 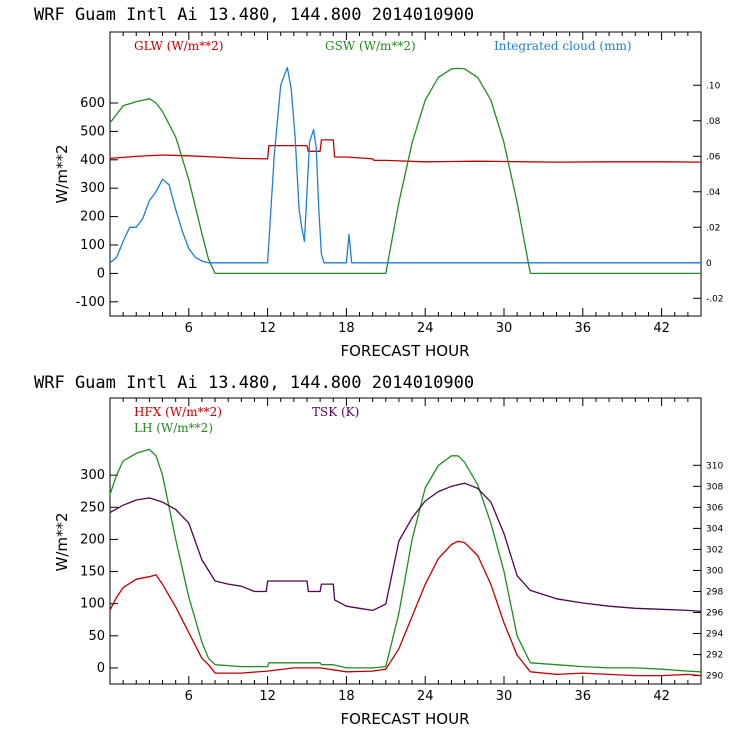 I want to click on y-tick-label: 50, so click(x=96, y=636).